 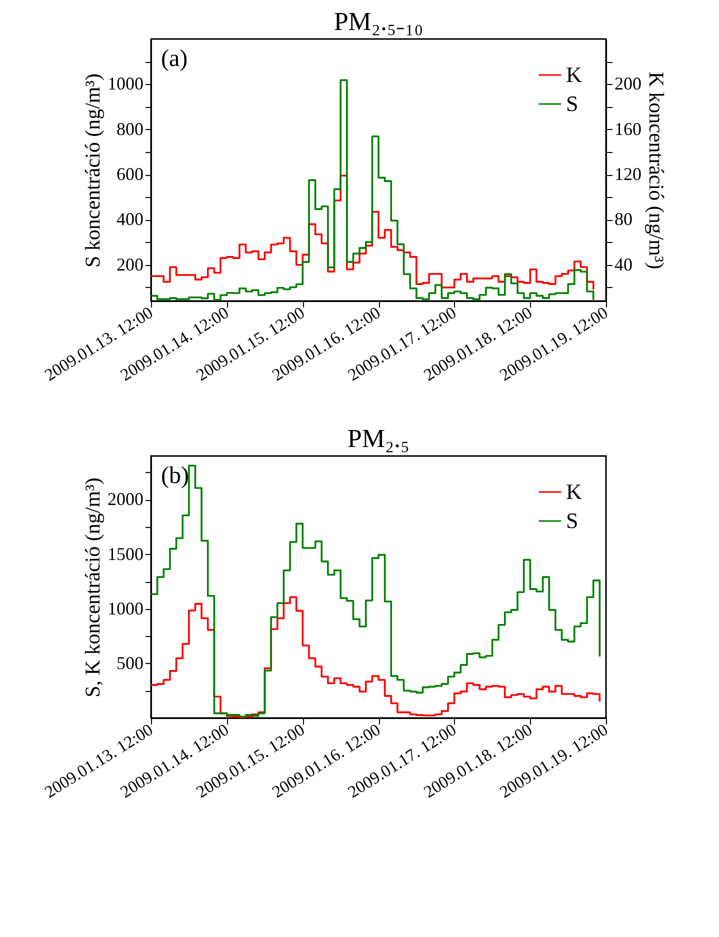 What do you see at coordinates (378, 438) in the screenshot?
I see `chart-title: PM₂.₅` at bounding box center [378, 438].